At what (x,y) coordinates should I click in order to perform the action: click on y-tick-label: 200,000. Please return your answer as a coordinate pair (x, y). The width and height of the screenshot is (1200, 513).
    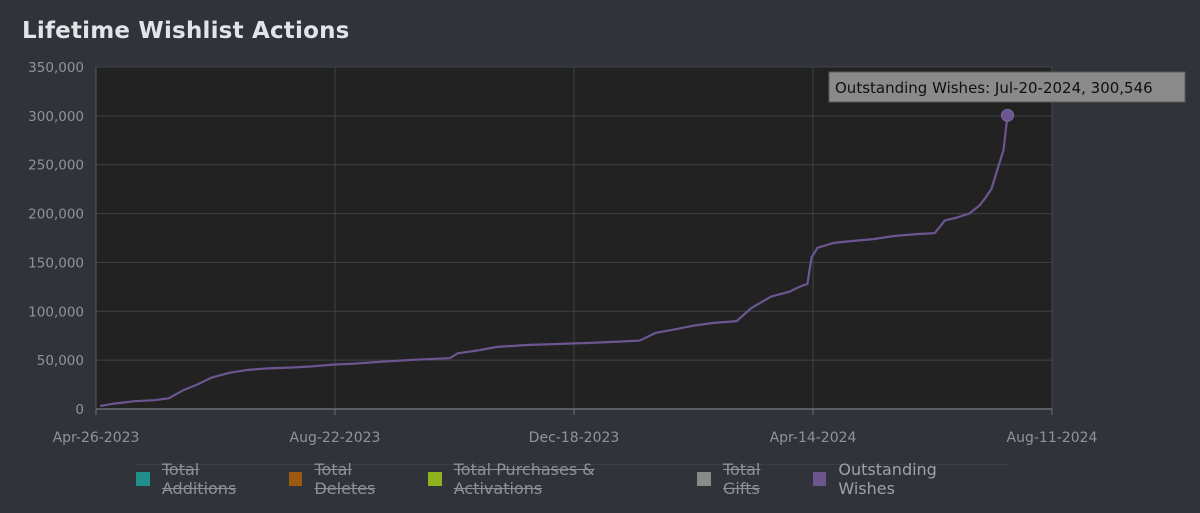
    Looking at the image, I should click on (56, 215).